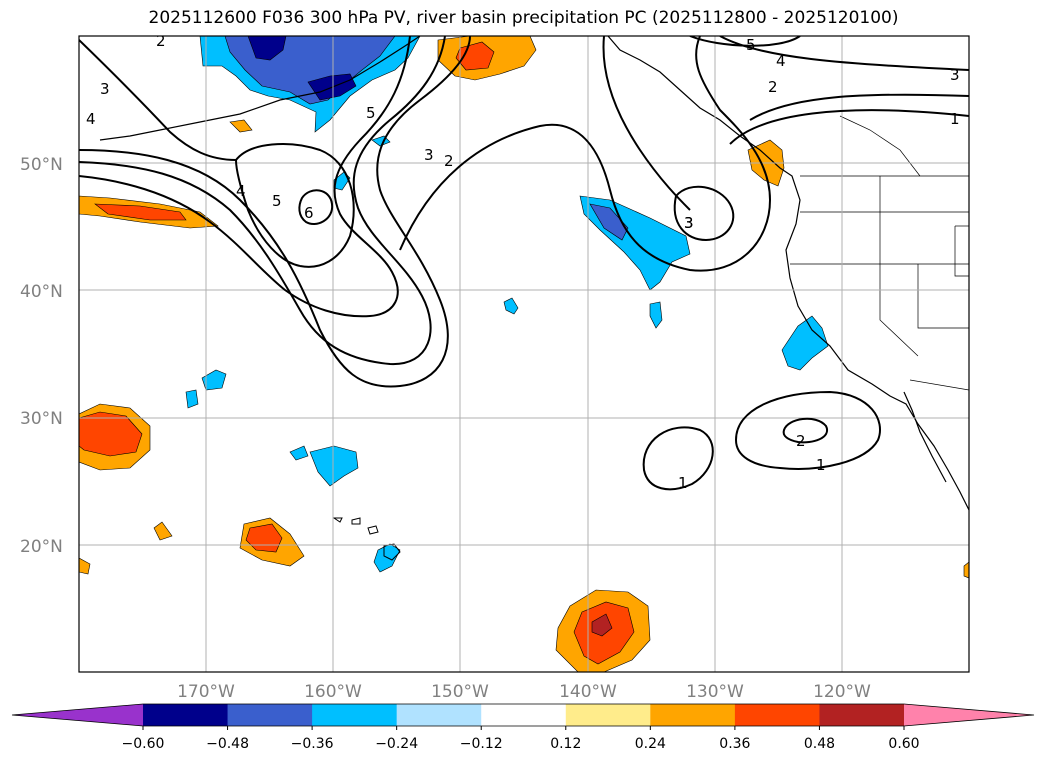 This screenshot has height=765, width=1047. I want to click on border-east-frame, so click(961, 251).